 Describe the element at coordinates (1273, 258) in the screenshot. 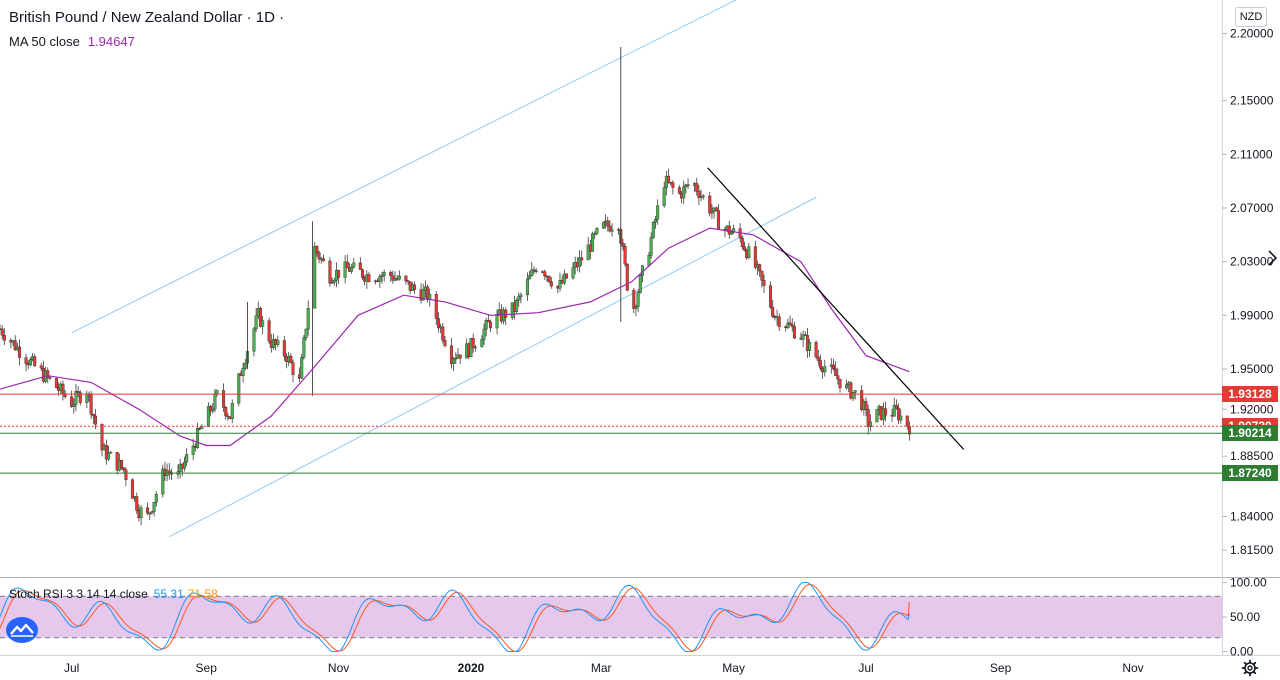

I see `price-scale-handle-icon` at that location.